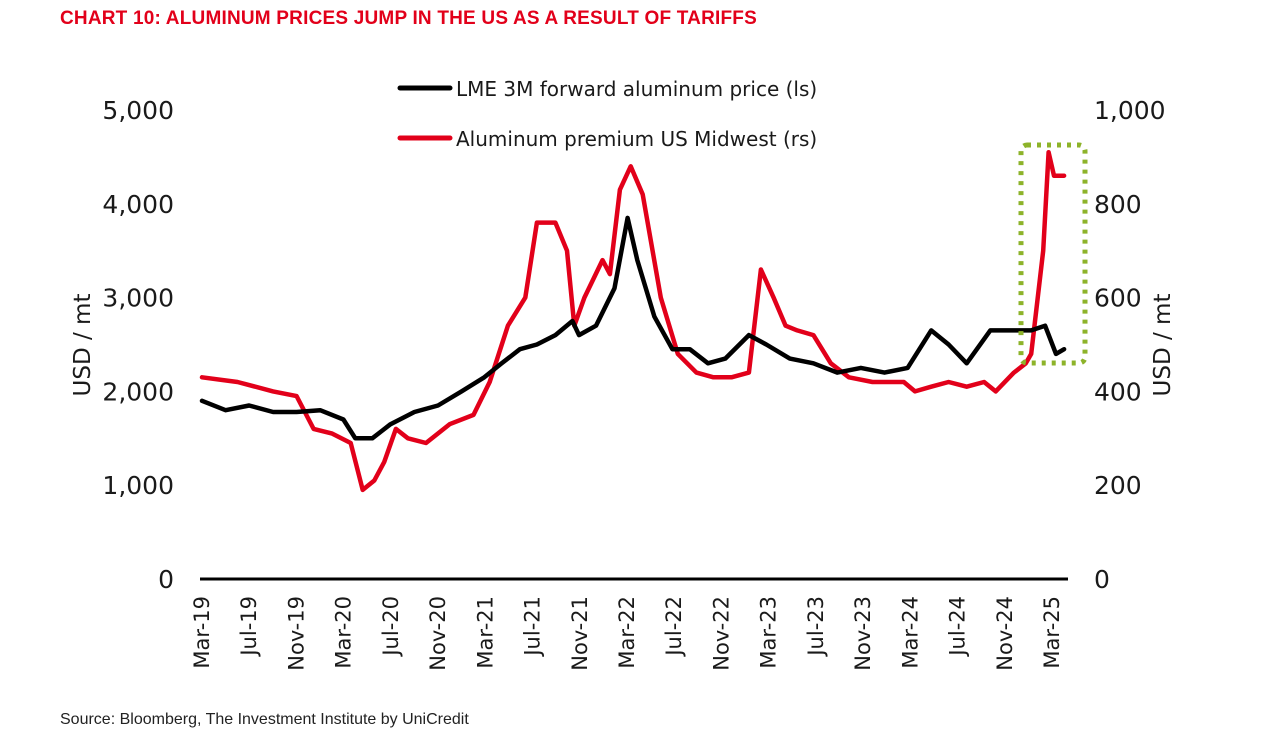  I want to click on legend-label-premium: Aluminum premium US Midwest (rs), so click(636, 139).